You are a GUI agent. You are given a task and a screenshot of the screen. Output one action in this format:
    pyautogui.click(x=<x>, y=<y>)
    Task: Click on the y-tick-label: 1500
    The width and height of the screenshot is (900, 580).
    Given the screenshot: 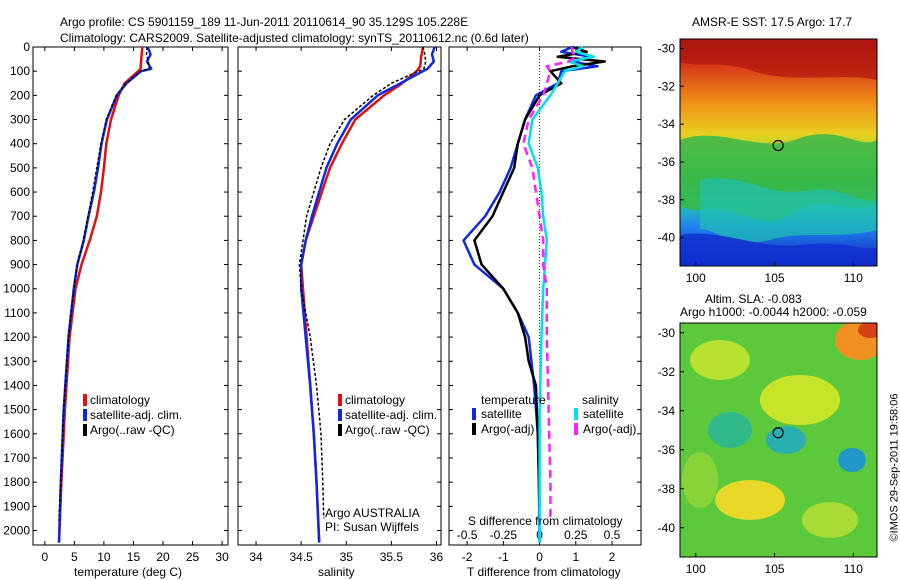 What is the action you would take?
    pyautogui.click(x=16, y=410)
    